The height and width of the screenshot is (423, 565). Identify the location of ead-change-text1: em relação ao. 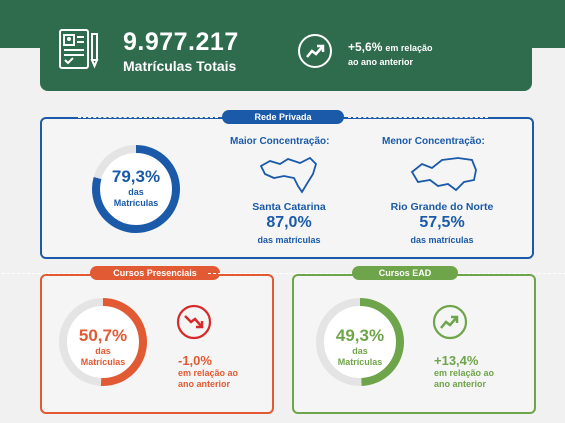
(464, 373).